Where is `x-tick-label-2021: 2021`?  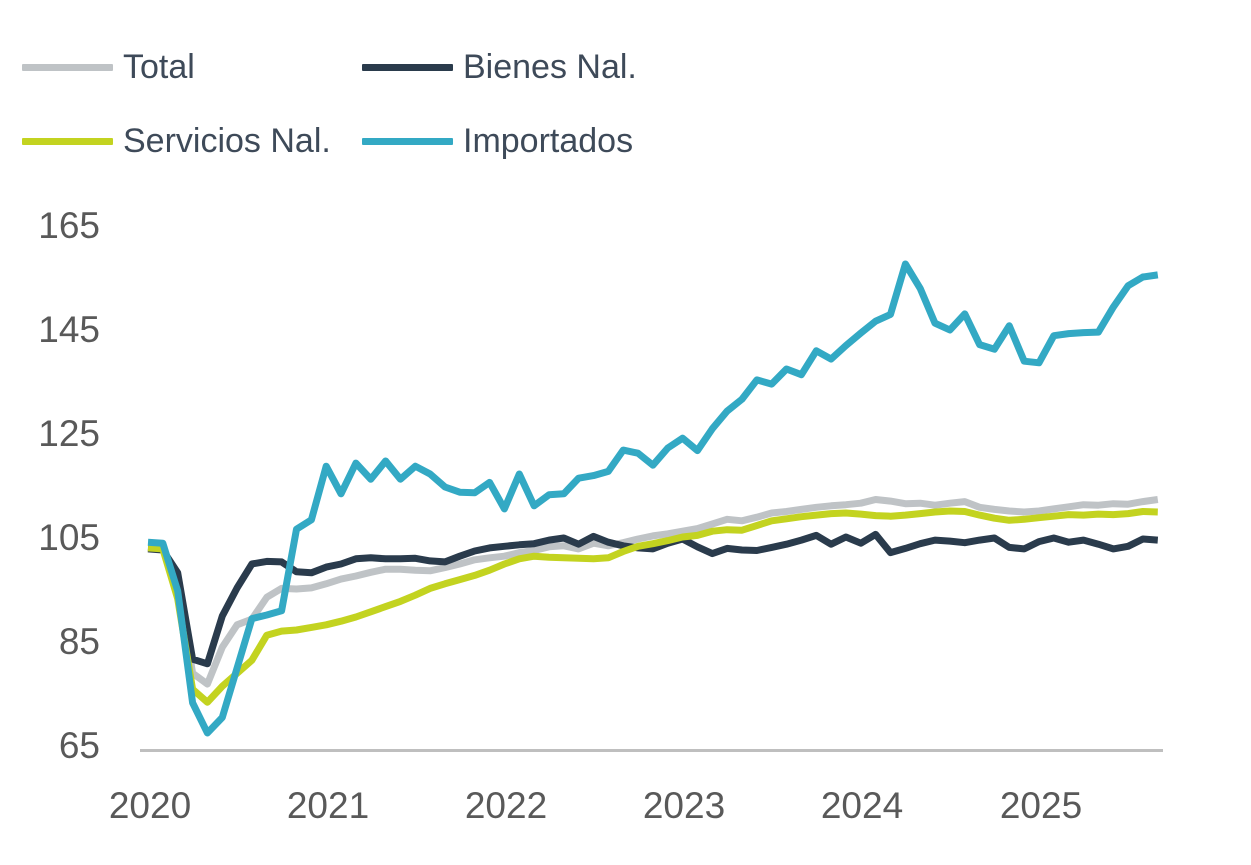
x-tick-label-2021: 2021 is located at coordinates (328, 805).